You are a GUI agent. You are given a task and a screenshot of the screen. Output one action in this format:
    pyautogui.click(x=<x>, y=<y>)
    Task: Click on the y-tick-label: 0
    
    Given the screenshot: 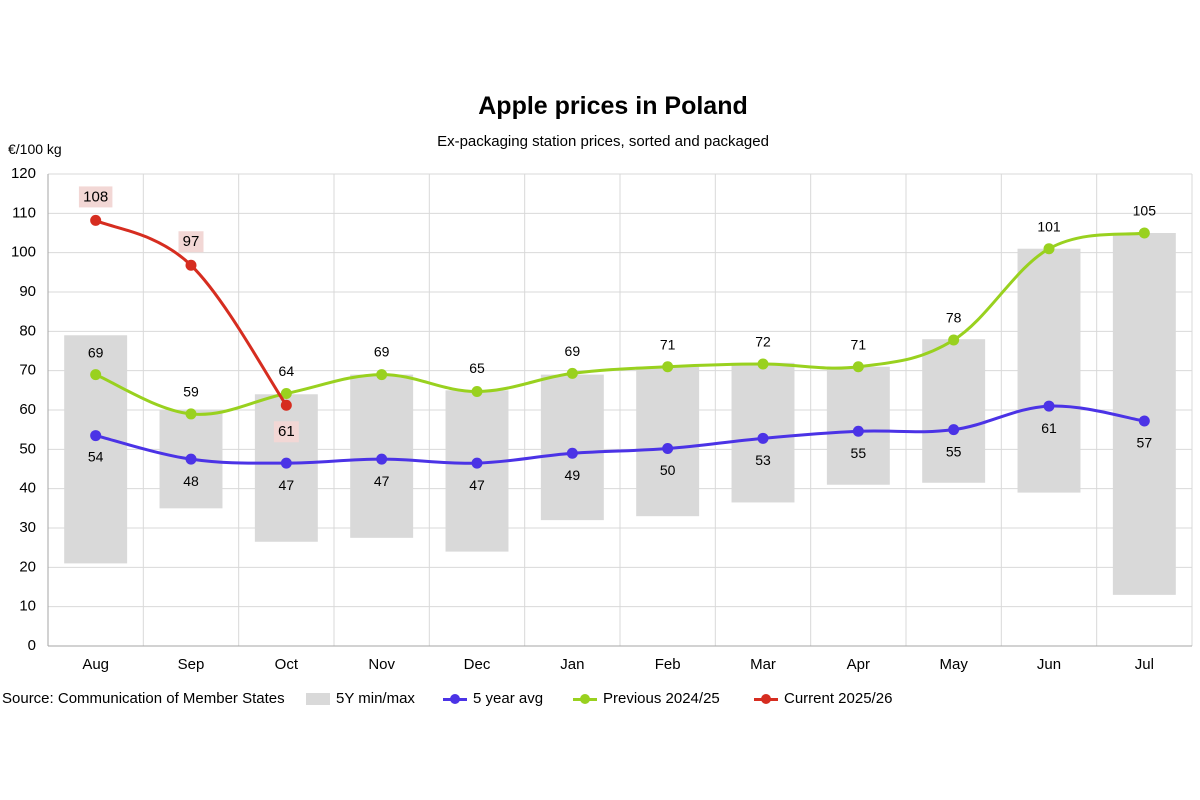 What is the action you would take?
    pyautogui.click(x=32, y=645)
    